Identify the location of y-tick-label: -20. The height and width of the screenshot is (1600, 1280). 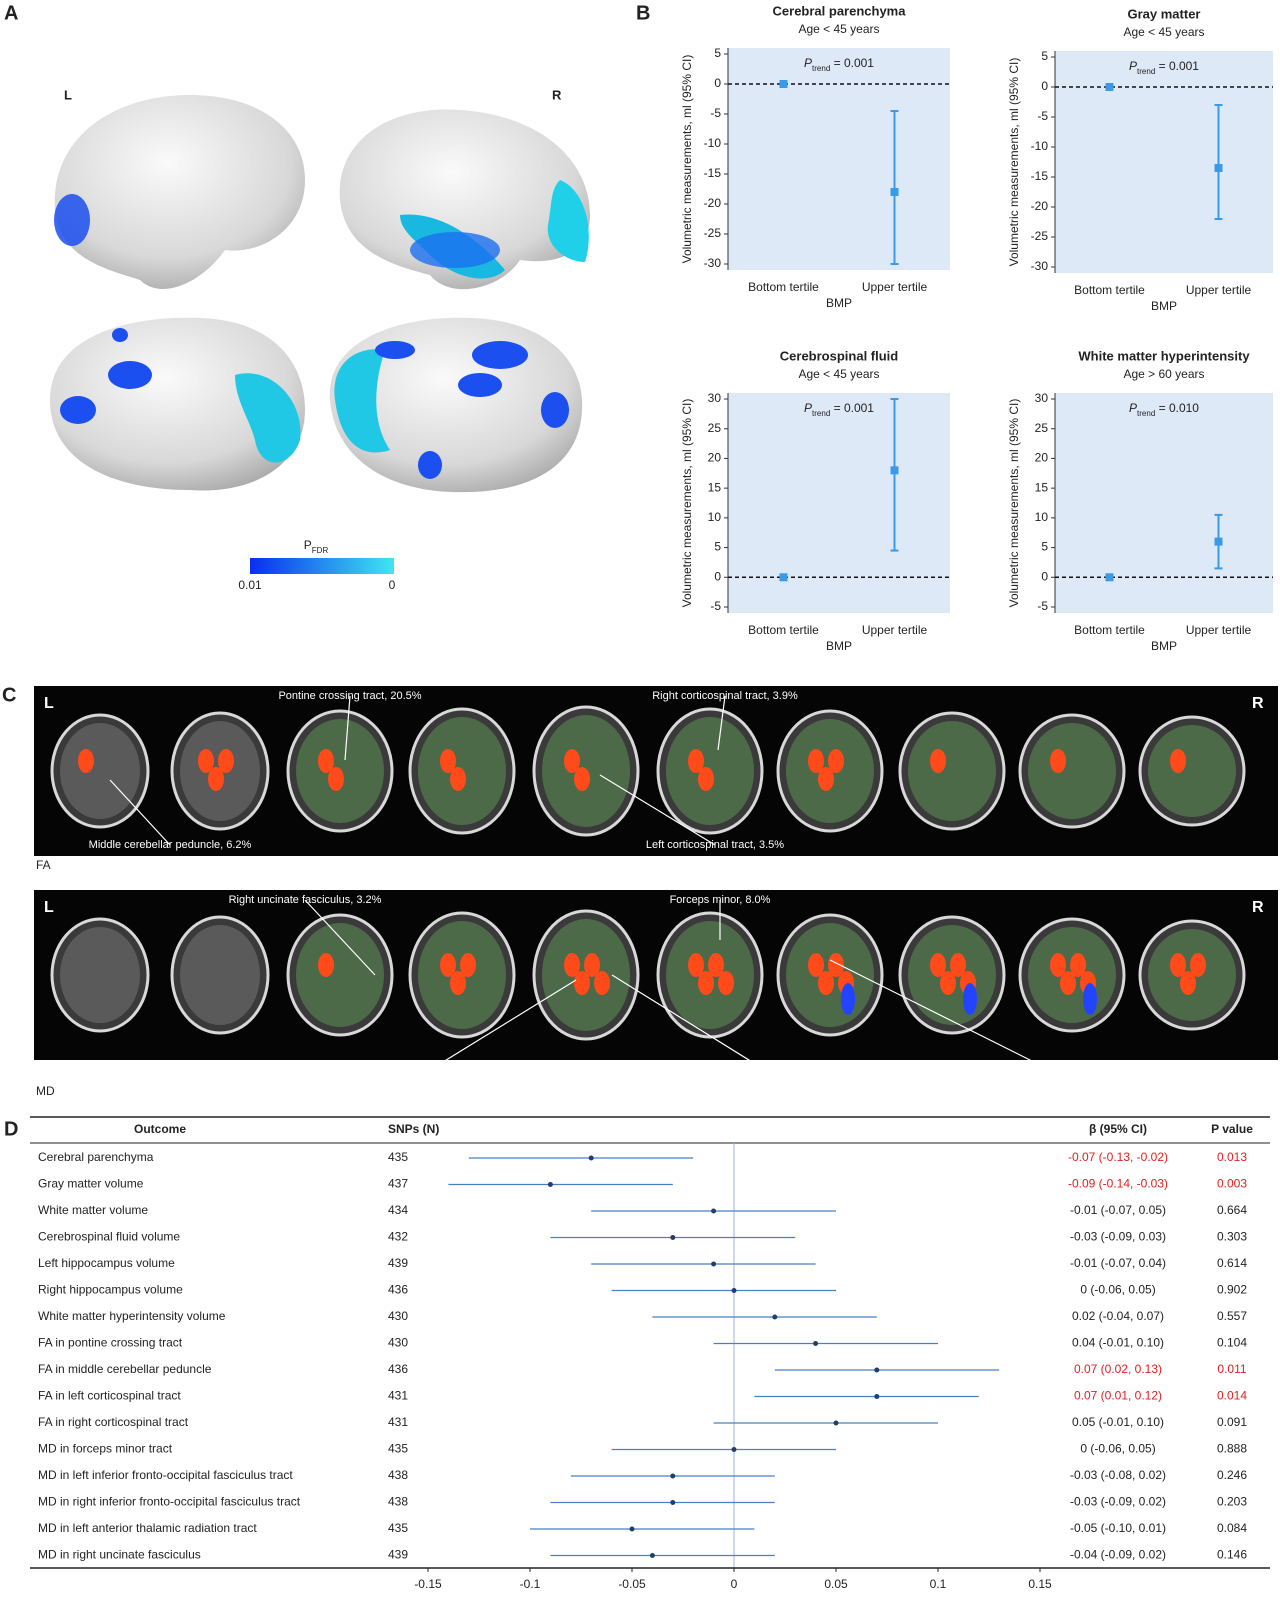
(1040, 206).